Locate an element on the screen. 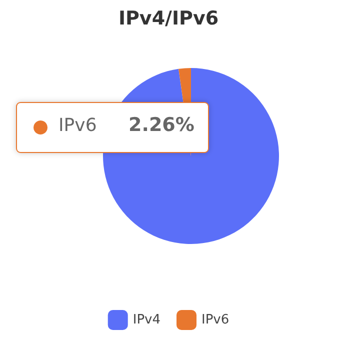 The width and height of the screenshot is (337, 351). legend-label: IPv4 is located at coordinates (146, 320).